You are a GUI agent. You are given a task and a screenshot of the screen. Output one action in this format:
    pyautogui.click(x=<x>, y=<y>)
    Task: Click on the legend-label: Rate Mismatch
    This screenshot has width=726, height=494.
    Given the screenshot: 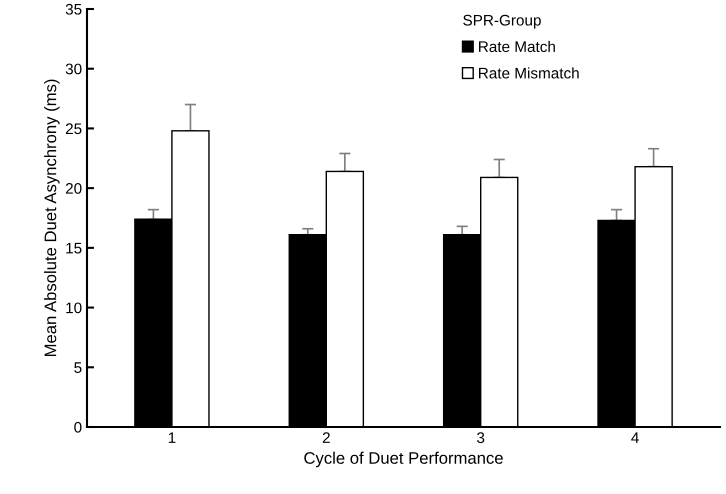 What is the action you would take?
    pyautogui.click(x=529, y=73)
    